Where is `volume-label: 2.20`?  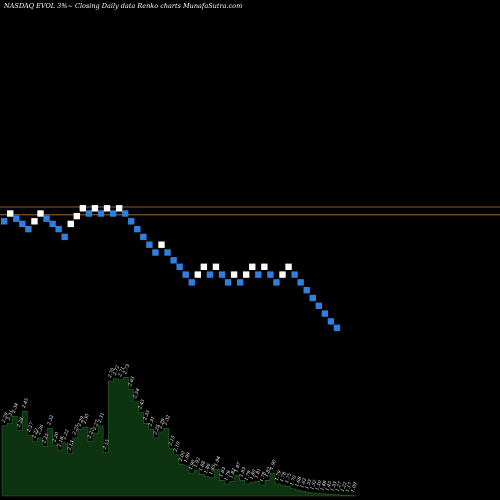
volume-label: 2.20 is located at coordinates (56, 437).